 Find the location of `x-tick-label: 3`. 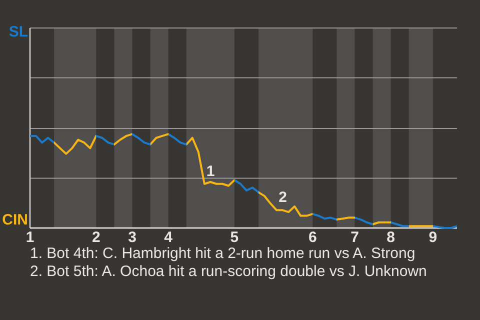

x-tick-label: 3 is located at coordinates (132, 237).